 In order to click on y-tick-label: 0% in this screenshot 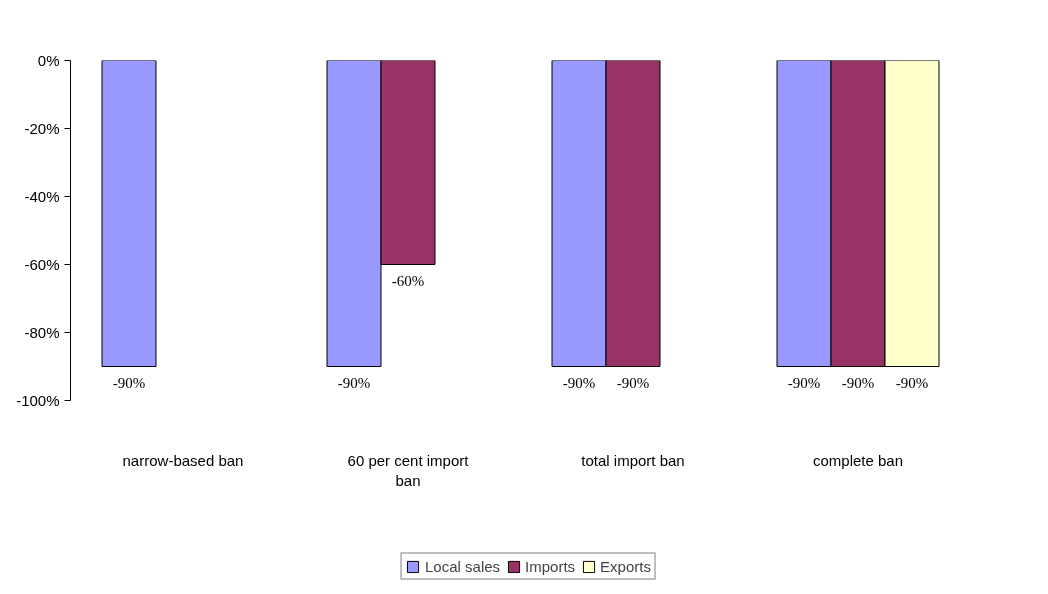, I will do `click(48, 60)`.